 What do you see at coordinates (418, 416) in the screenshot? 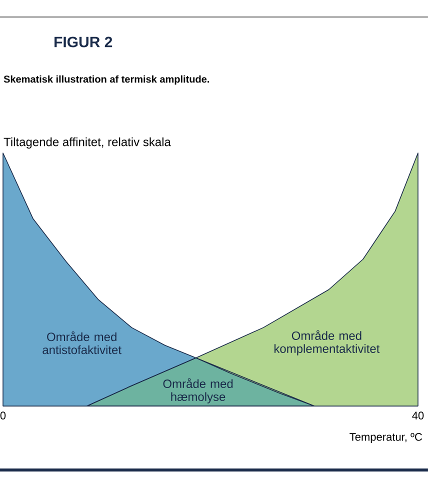
I see `x-tick-label: 40` at bounding box center [418, 416].